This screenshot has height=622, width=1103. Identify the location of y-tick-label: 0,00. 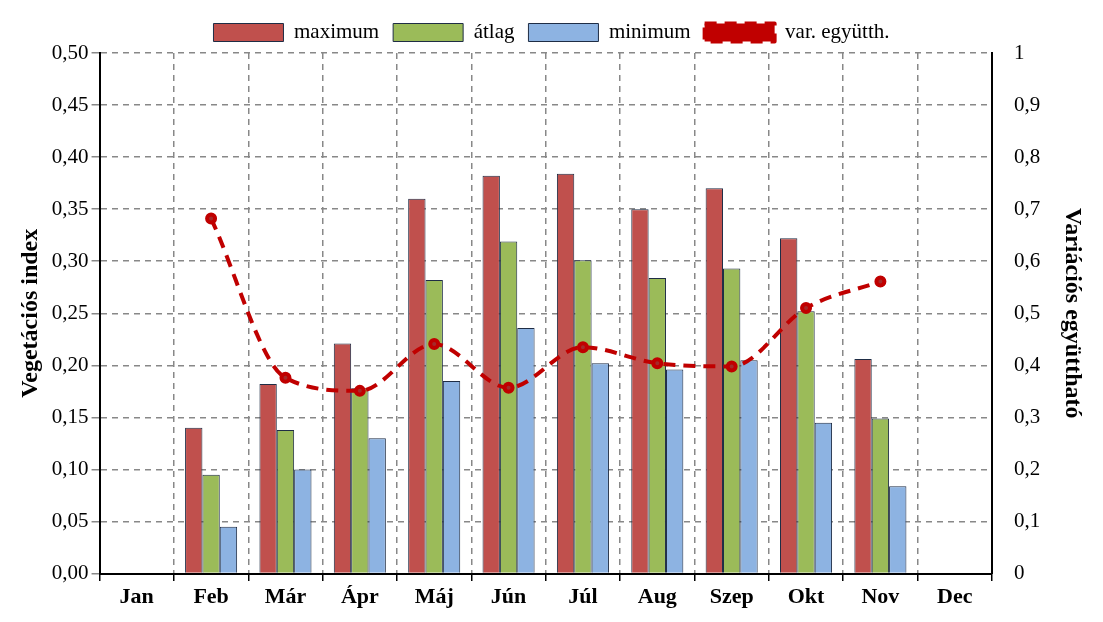
(70, 572).